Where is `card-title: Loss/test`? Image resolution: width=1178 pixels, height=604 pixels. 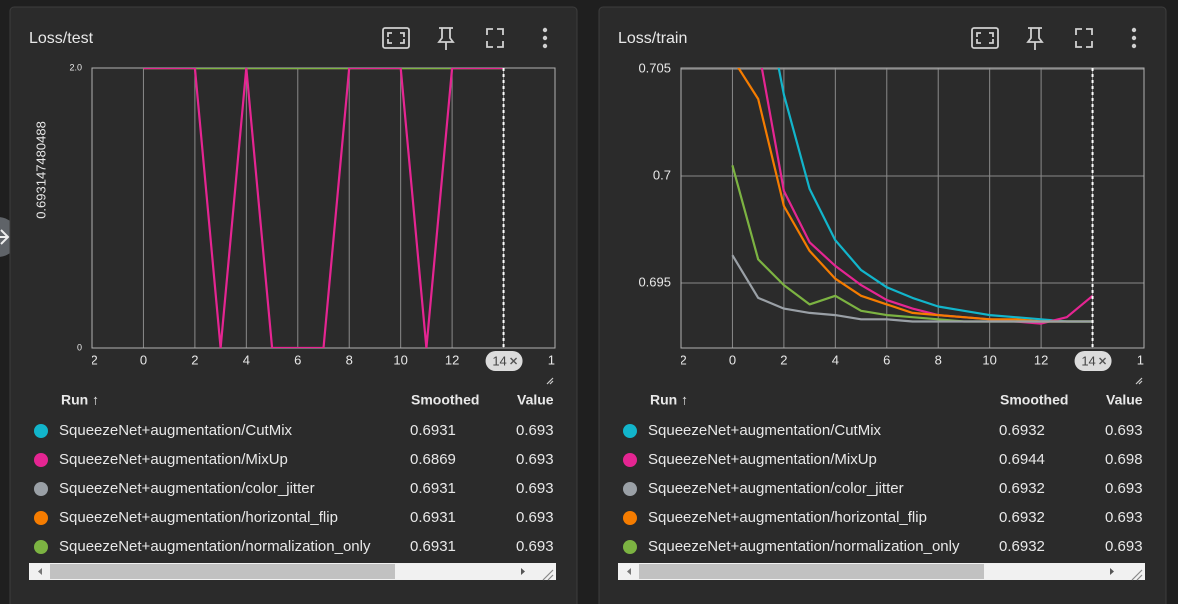
card-title: Loss/test is located at coordinates (61, 38).